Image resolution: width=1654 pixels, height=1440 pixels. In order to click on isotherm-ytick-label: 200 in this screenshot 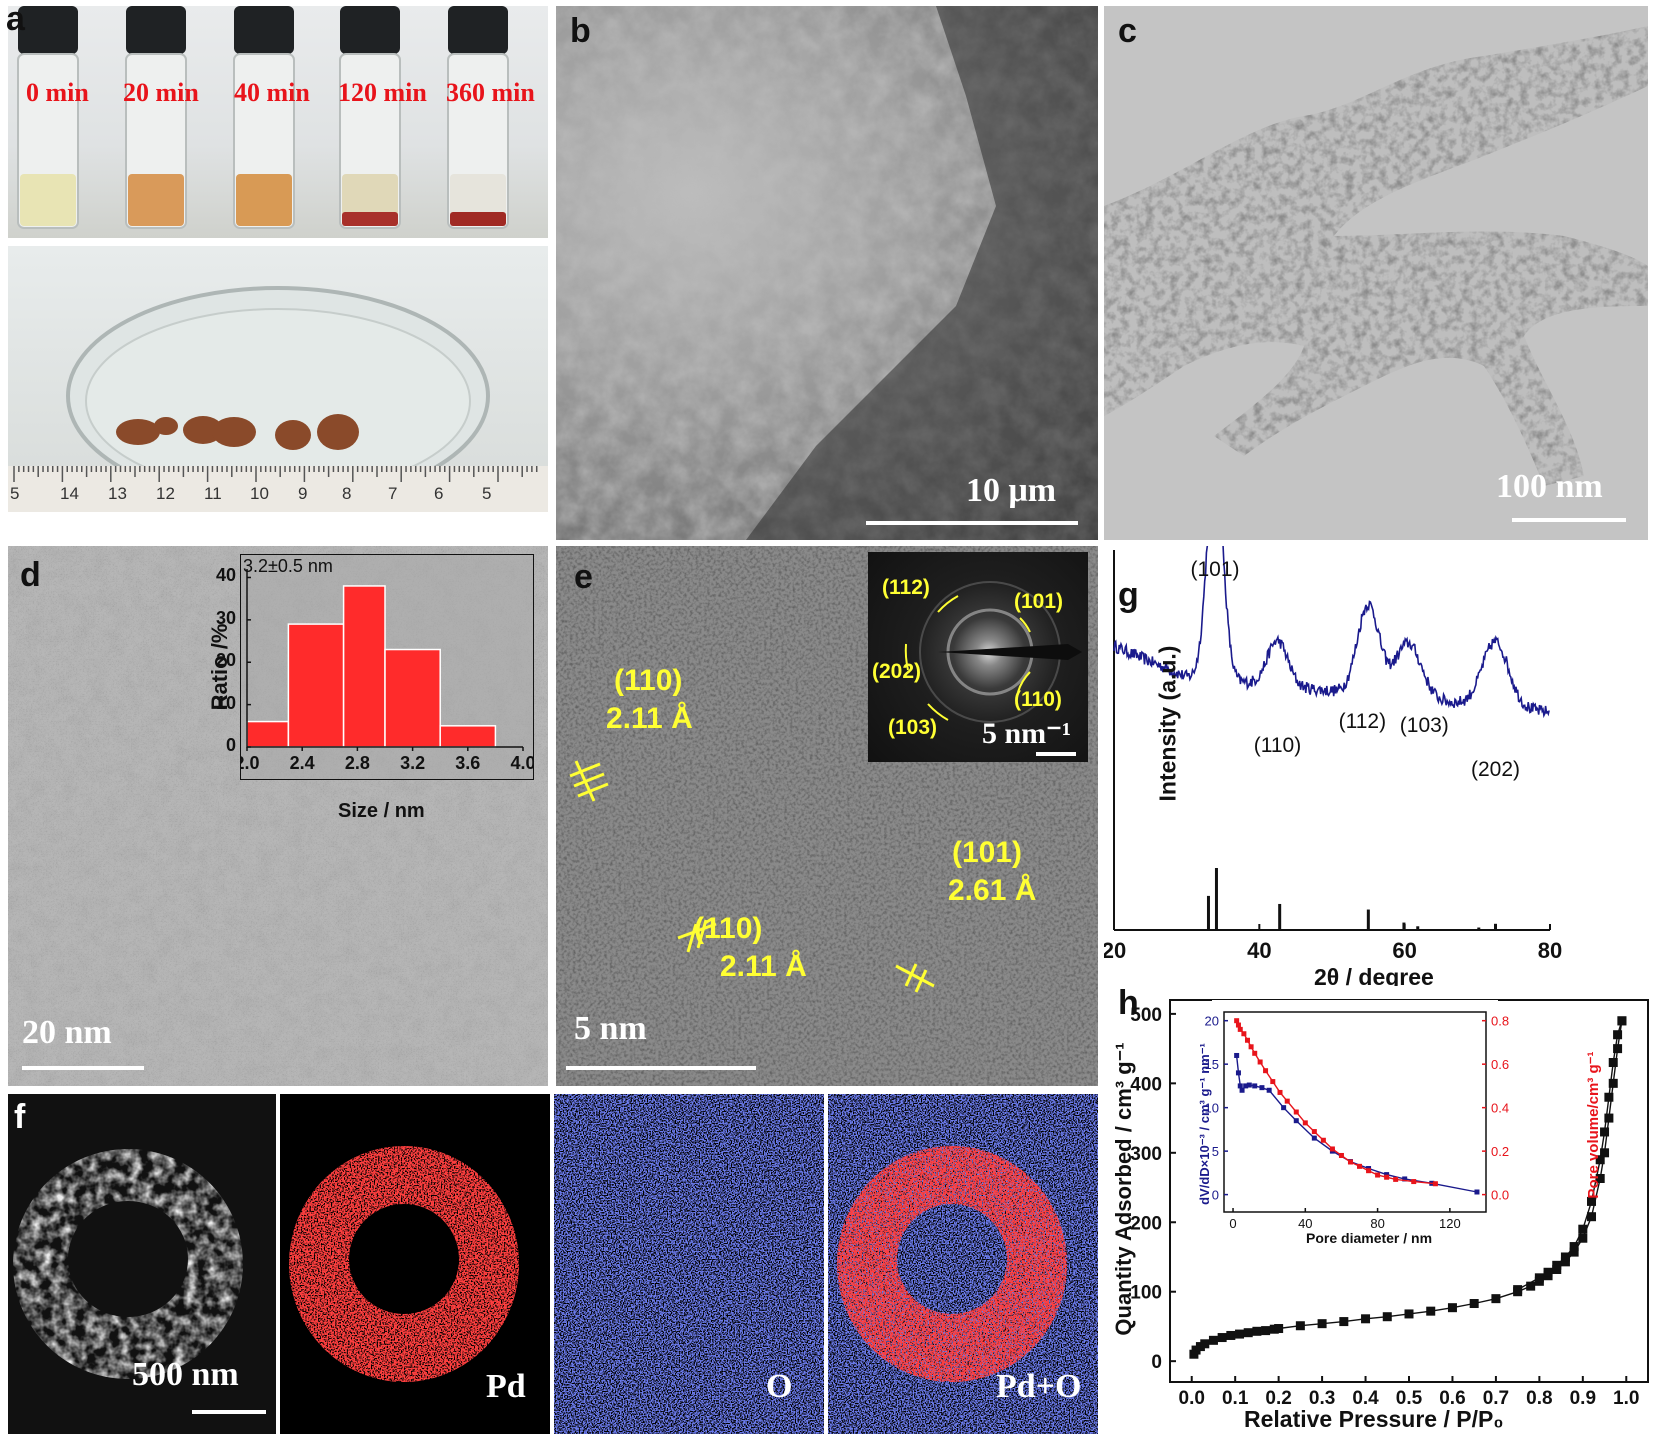, I will do `click(1146, 1223)`.